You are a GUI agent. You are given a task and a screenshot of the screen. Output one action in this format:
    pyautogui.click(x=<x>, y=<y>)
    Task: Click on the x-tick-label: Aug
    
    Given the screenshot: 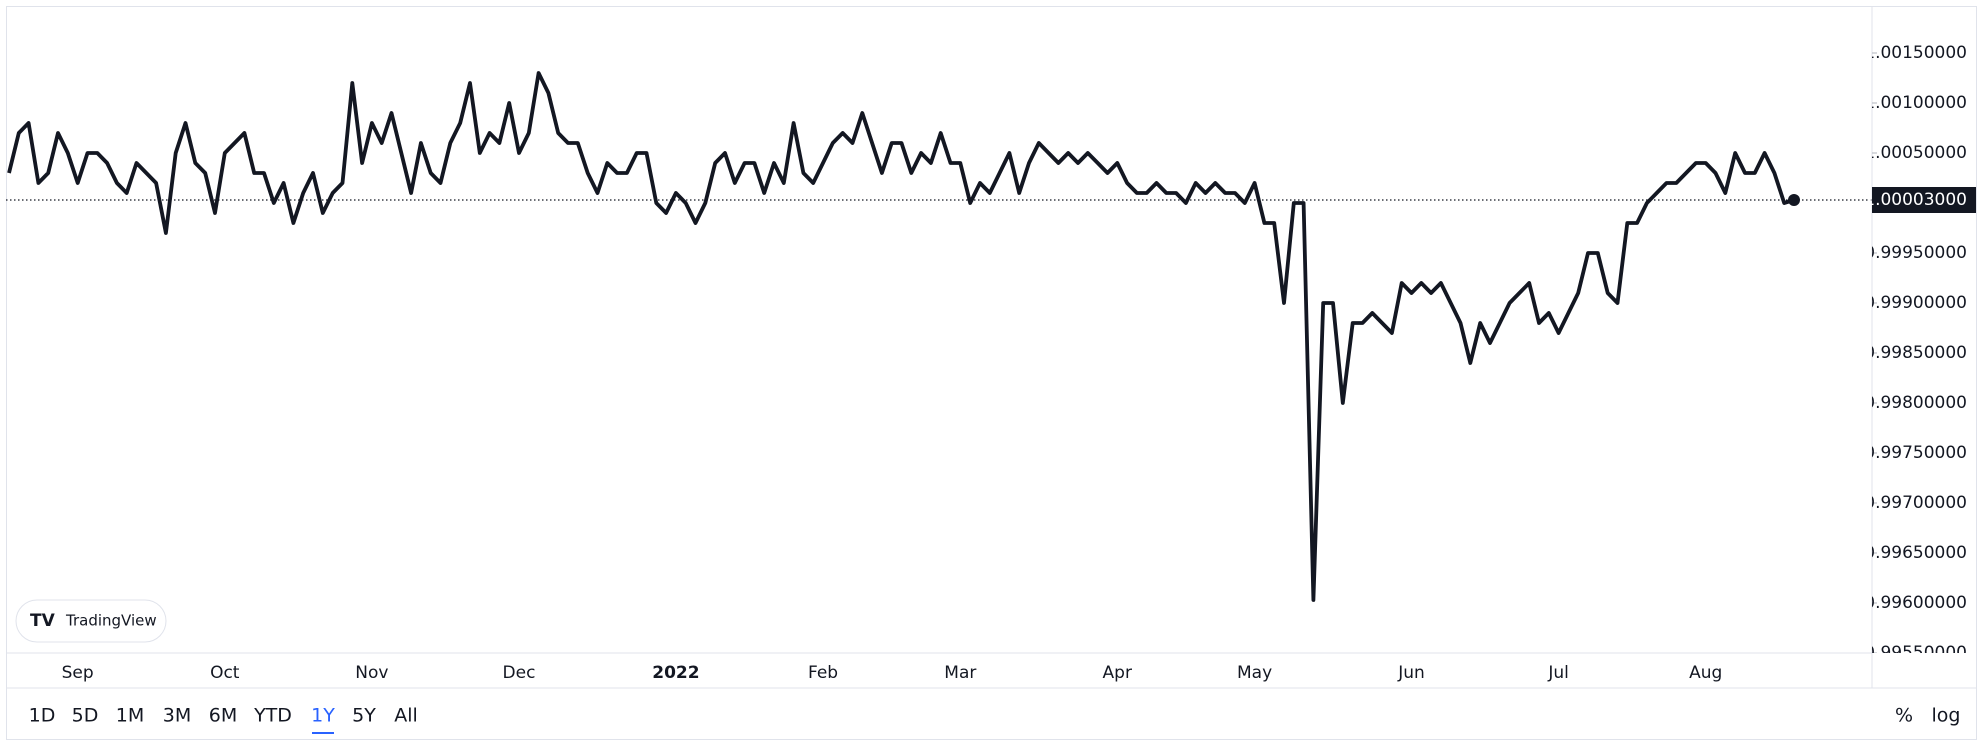 What is the action you would take?
    pyautogui.click(x=1705, y=673)
    